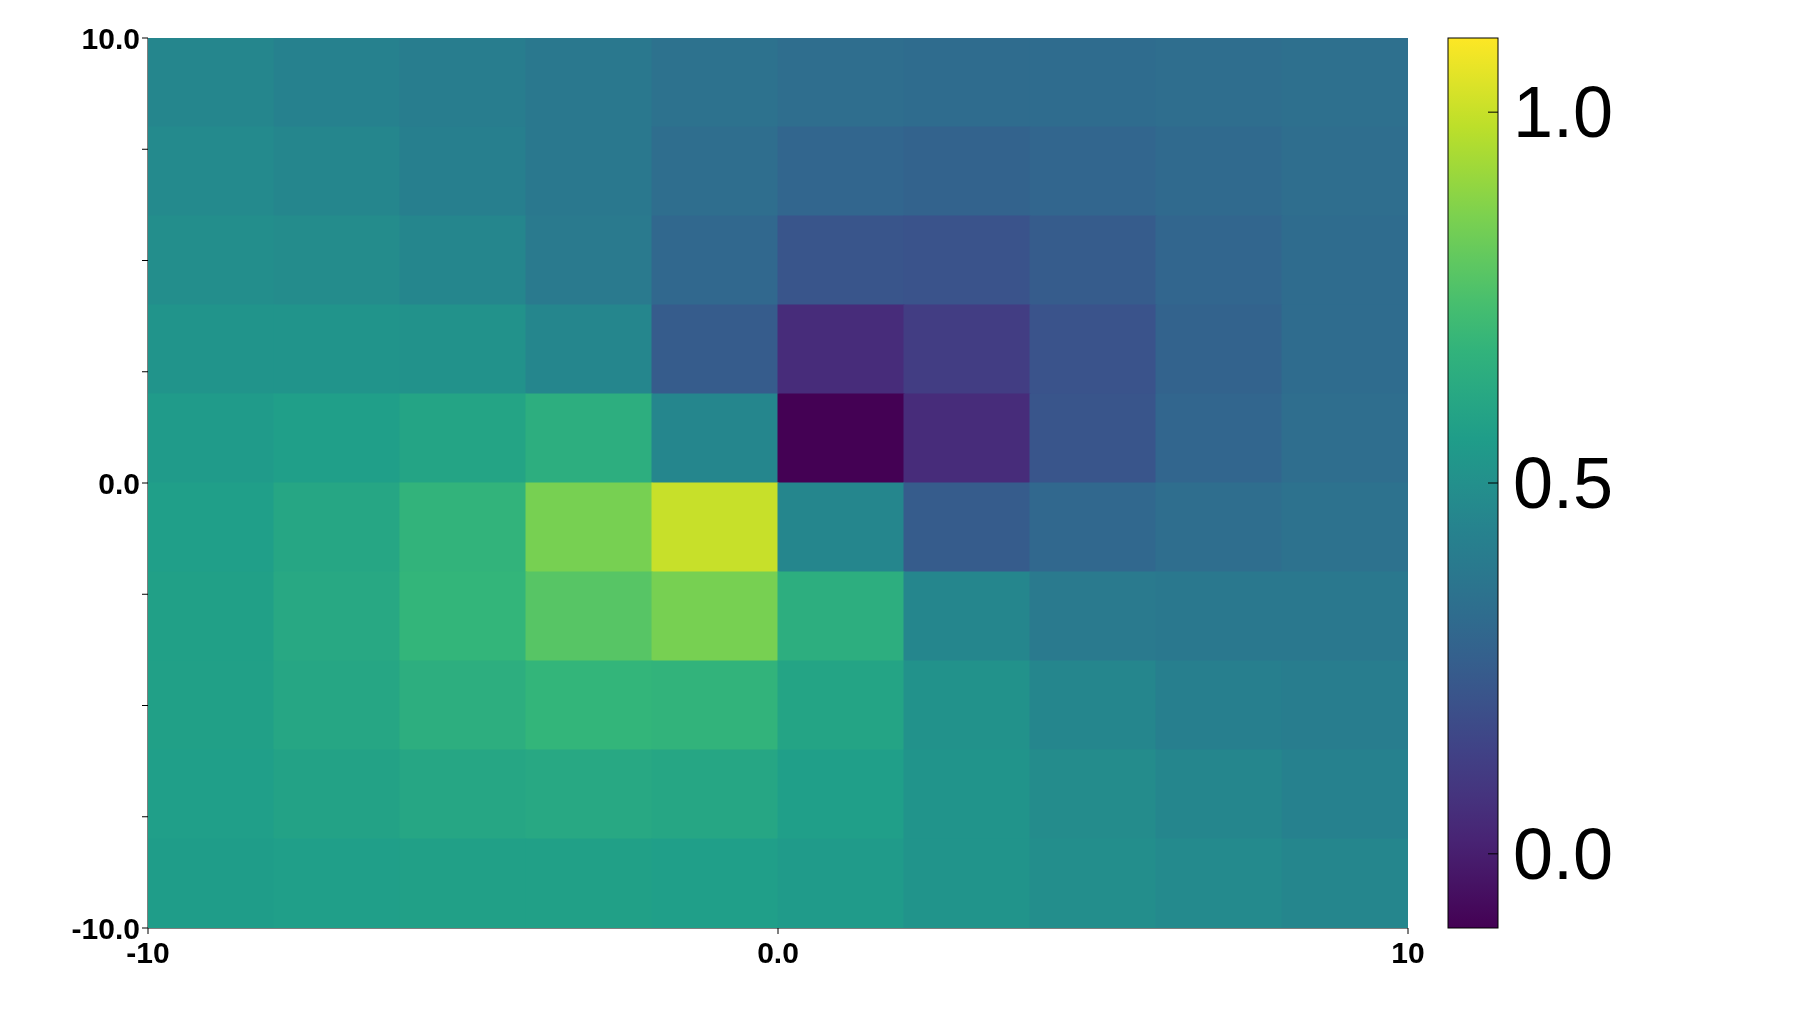 This screenshot has height=1032, width=1804. What do you see at coordinates (110, 38) in the screenshot?
I see `y-tick-label: 10.0` at bounding box center [110, 38].